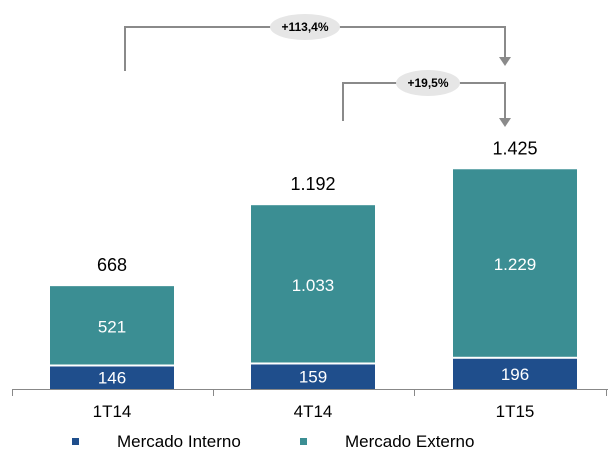  I want to click on total-label: 1.425, so click(514, 148).